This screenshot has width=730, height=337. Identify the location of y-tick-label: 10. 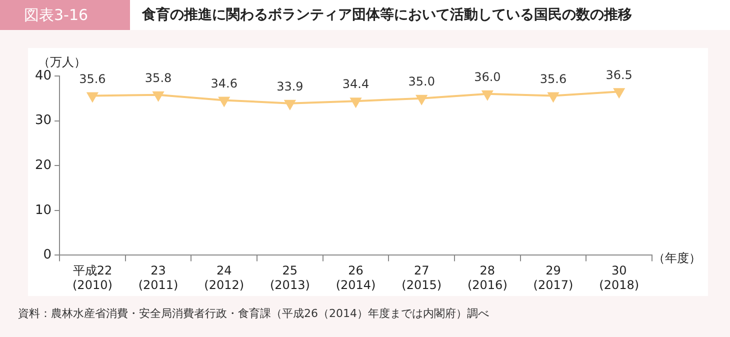
(43, 210).